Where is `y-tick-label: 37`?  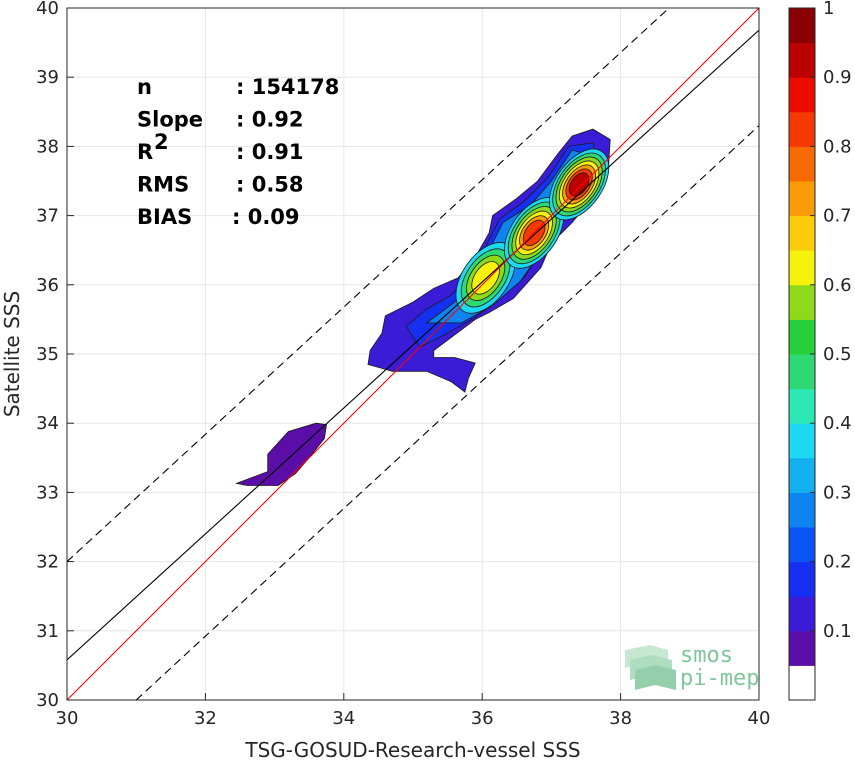
y-tick-label: 37 is located at coordinates (47, 216).